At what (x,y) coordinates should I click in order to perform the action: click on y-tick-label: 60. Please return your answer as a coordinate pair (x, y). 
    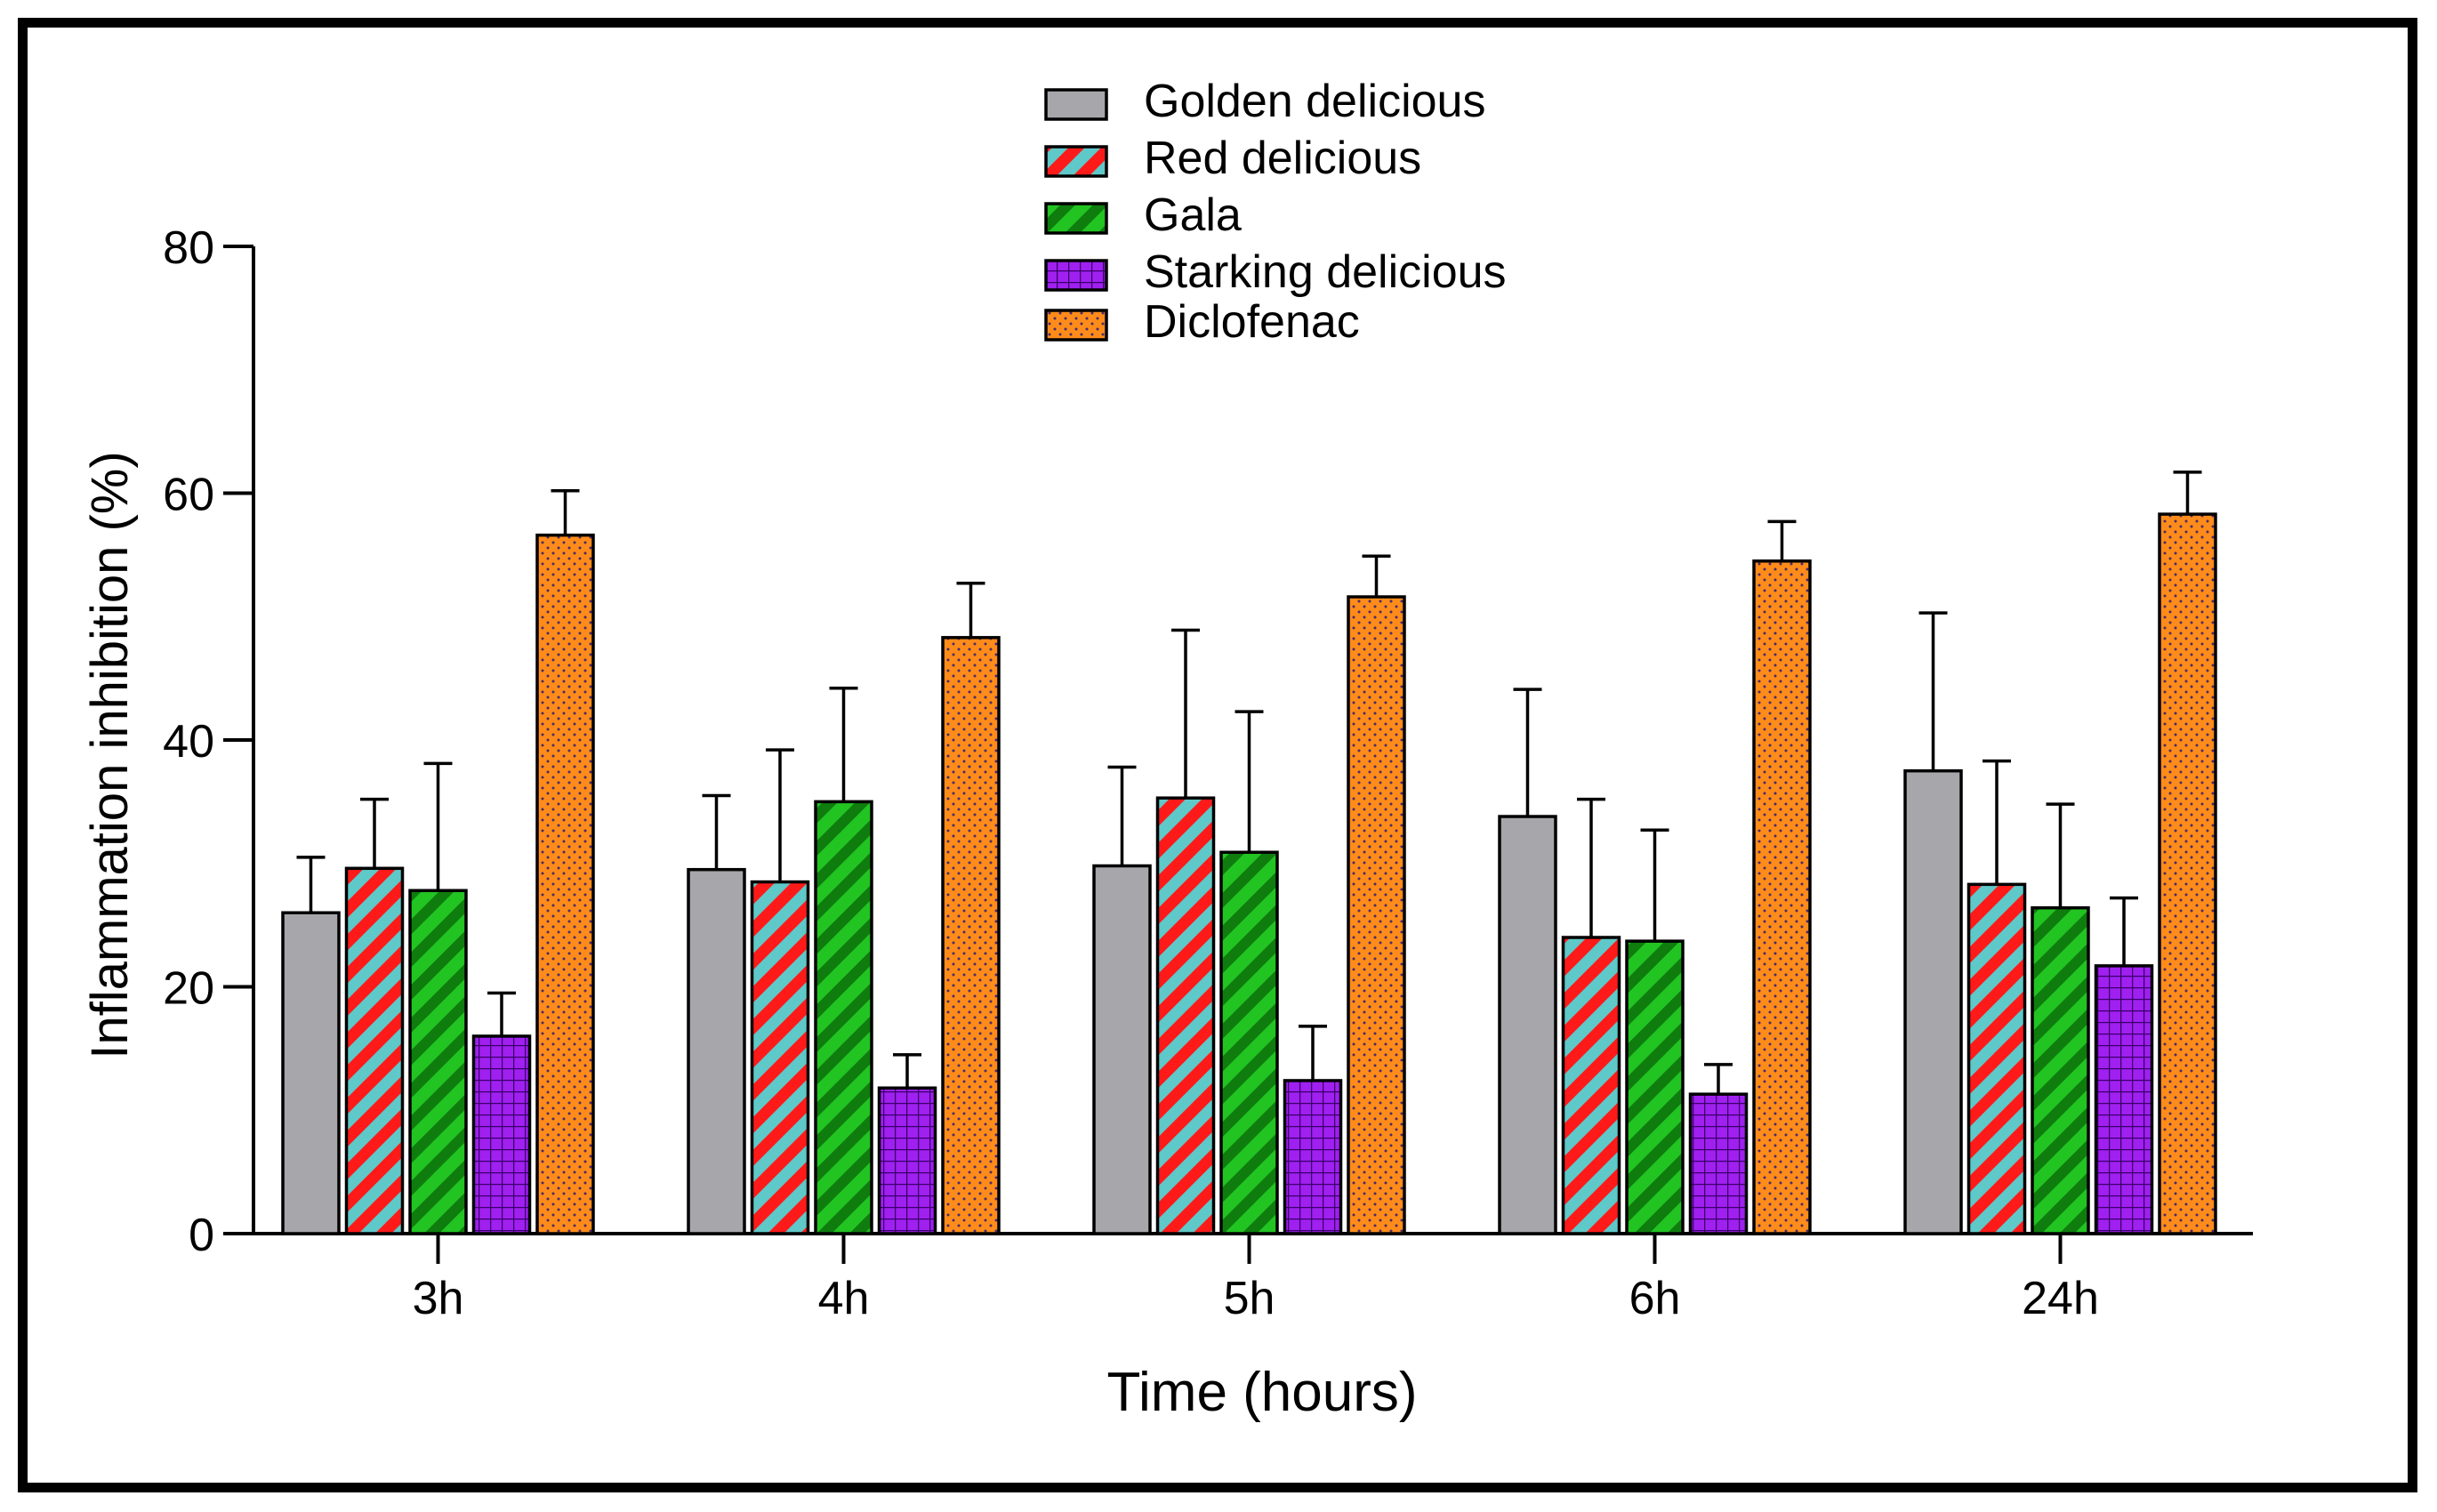
    Looking at the image, I should click on (189, 495).